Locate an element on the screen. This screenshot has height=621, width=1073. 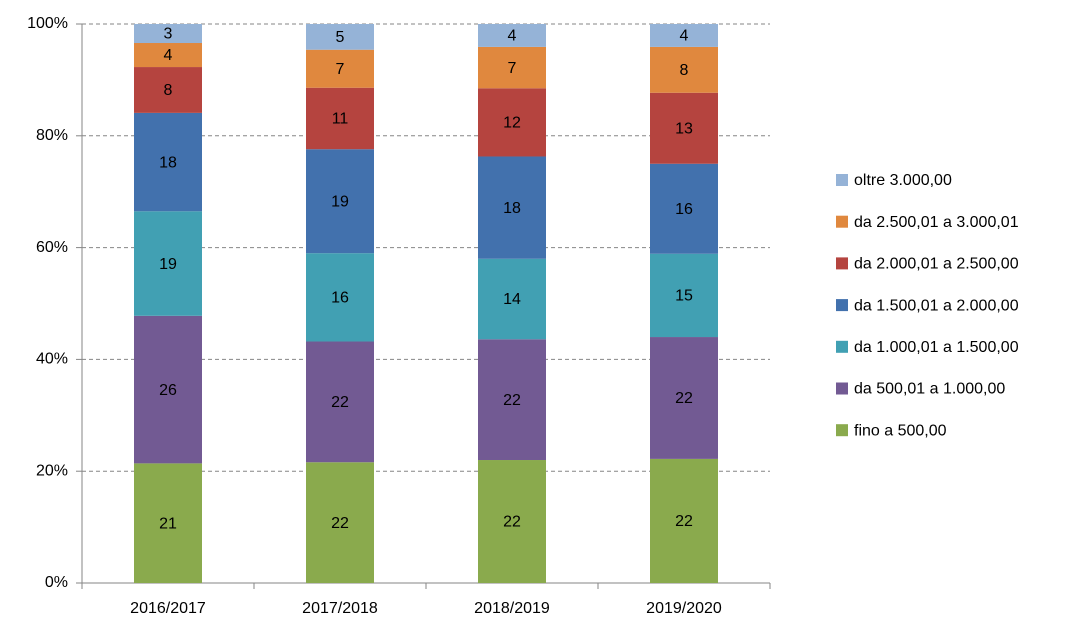
x-tick-label: 2018/2019 is located at coordinates (512, 608).